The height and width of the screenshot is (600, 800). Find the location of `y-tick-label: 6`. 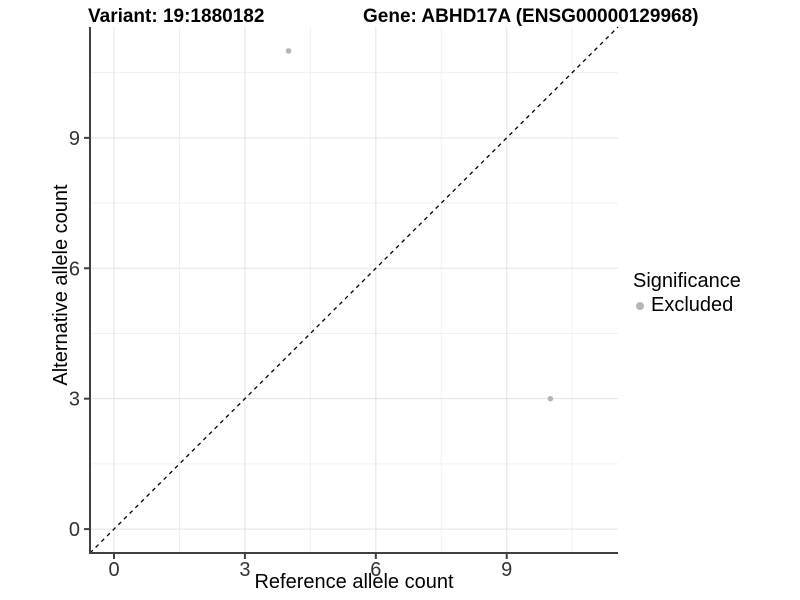

y-tick-label: 6 is located at coordinates (74, 269).